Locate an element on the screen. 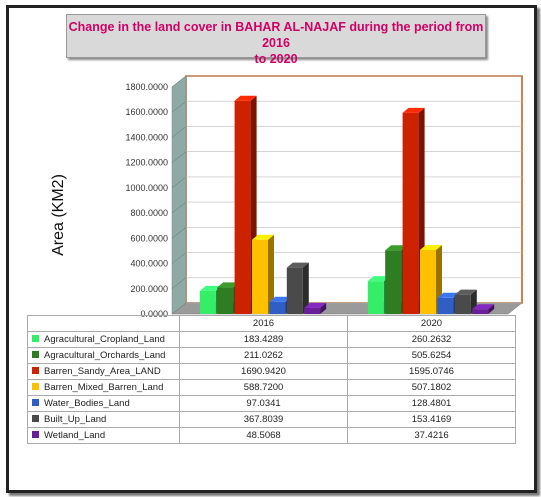  data-label: 153.4169 is located at coordinates (431, 419).